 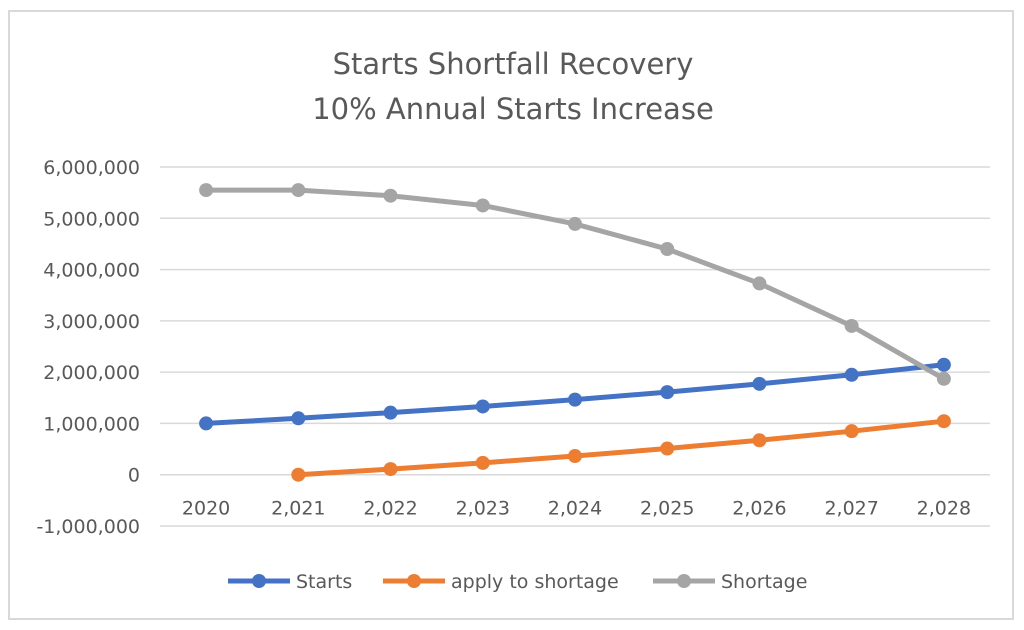 I want to click on x-tick-label: 2,024, so click(x=575, y=509).